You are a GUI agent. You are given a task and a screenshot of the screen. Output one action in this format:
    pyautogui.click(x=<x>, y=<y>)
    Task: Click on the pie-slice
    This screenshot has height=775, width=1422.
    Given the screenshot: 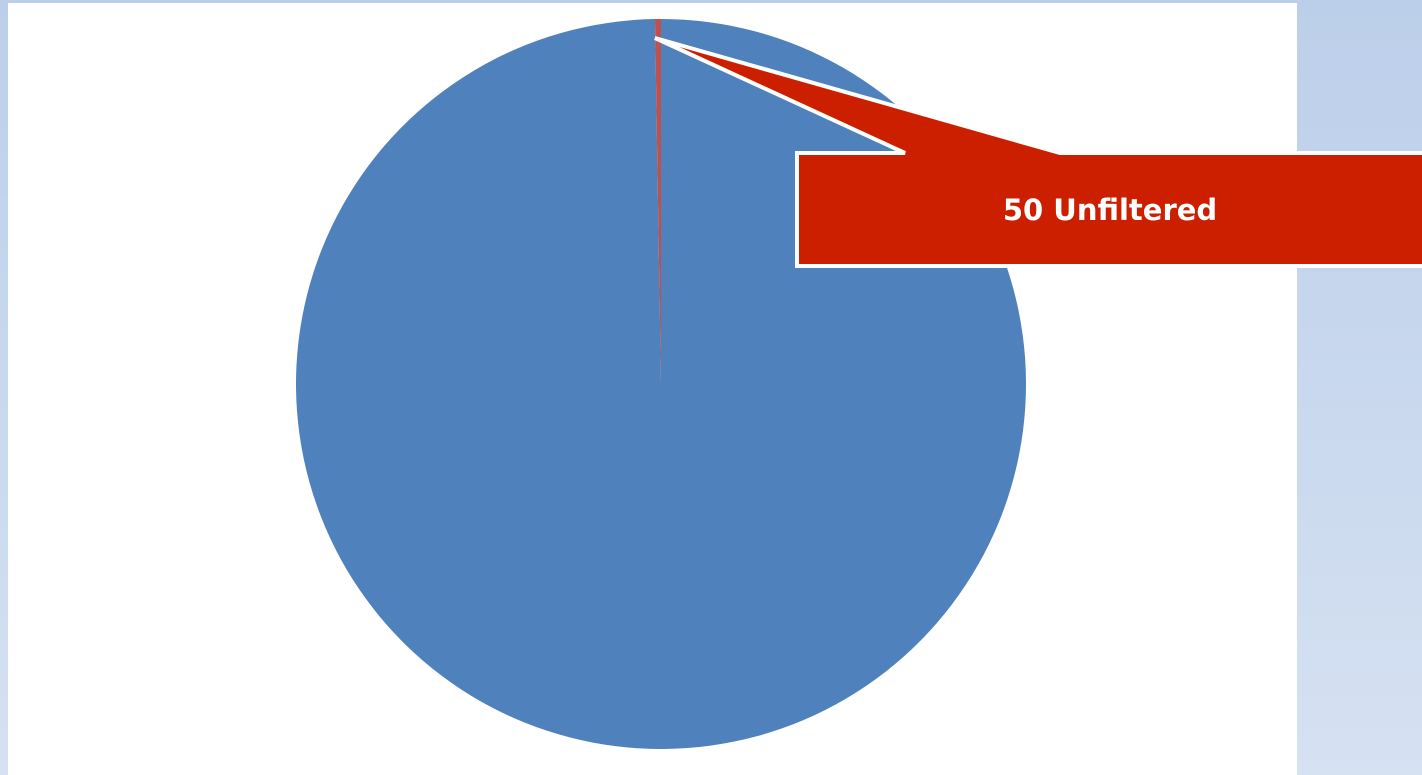 What is the action you would take?
    pyautogui.click(x=657, y=201)
    